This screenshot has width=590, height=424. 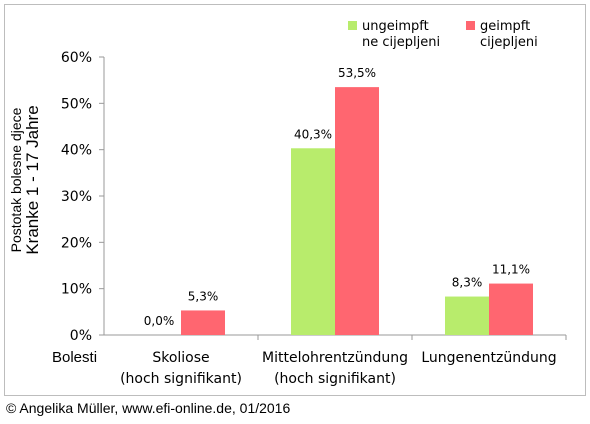 I want to click on data-label: 53,5%, so click(x=357, y=73).